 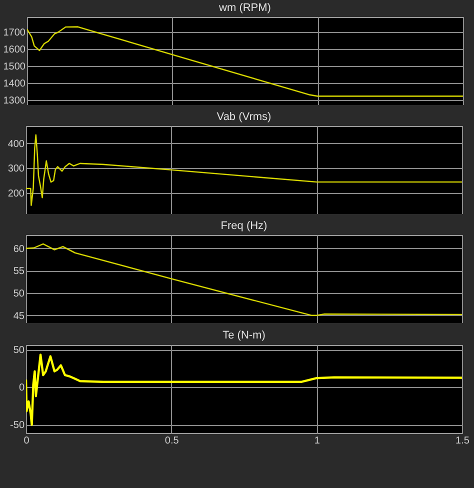 I want to click on y-tick-label: 300, so click(x=16, y=169).